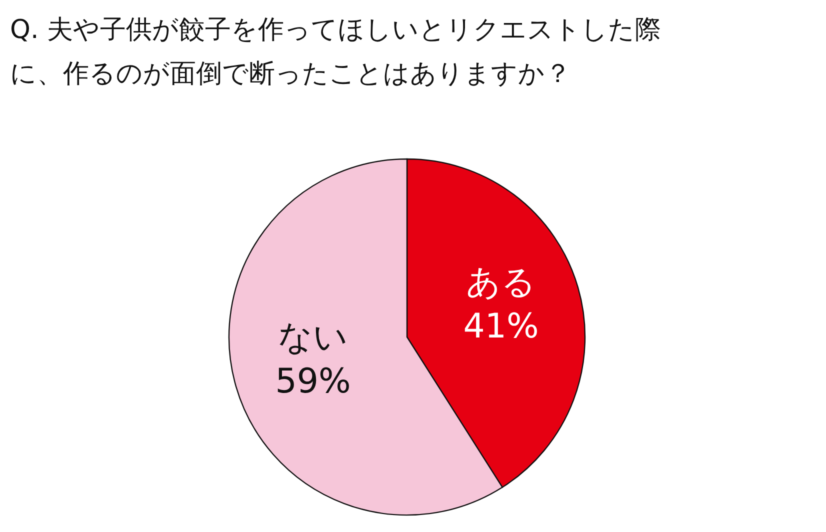  I want to click on data-label: 59%, so click(313, 381).